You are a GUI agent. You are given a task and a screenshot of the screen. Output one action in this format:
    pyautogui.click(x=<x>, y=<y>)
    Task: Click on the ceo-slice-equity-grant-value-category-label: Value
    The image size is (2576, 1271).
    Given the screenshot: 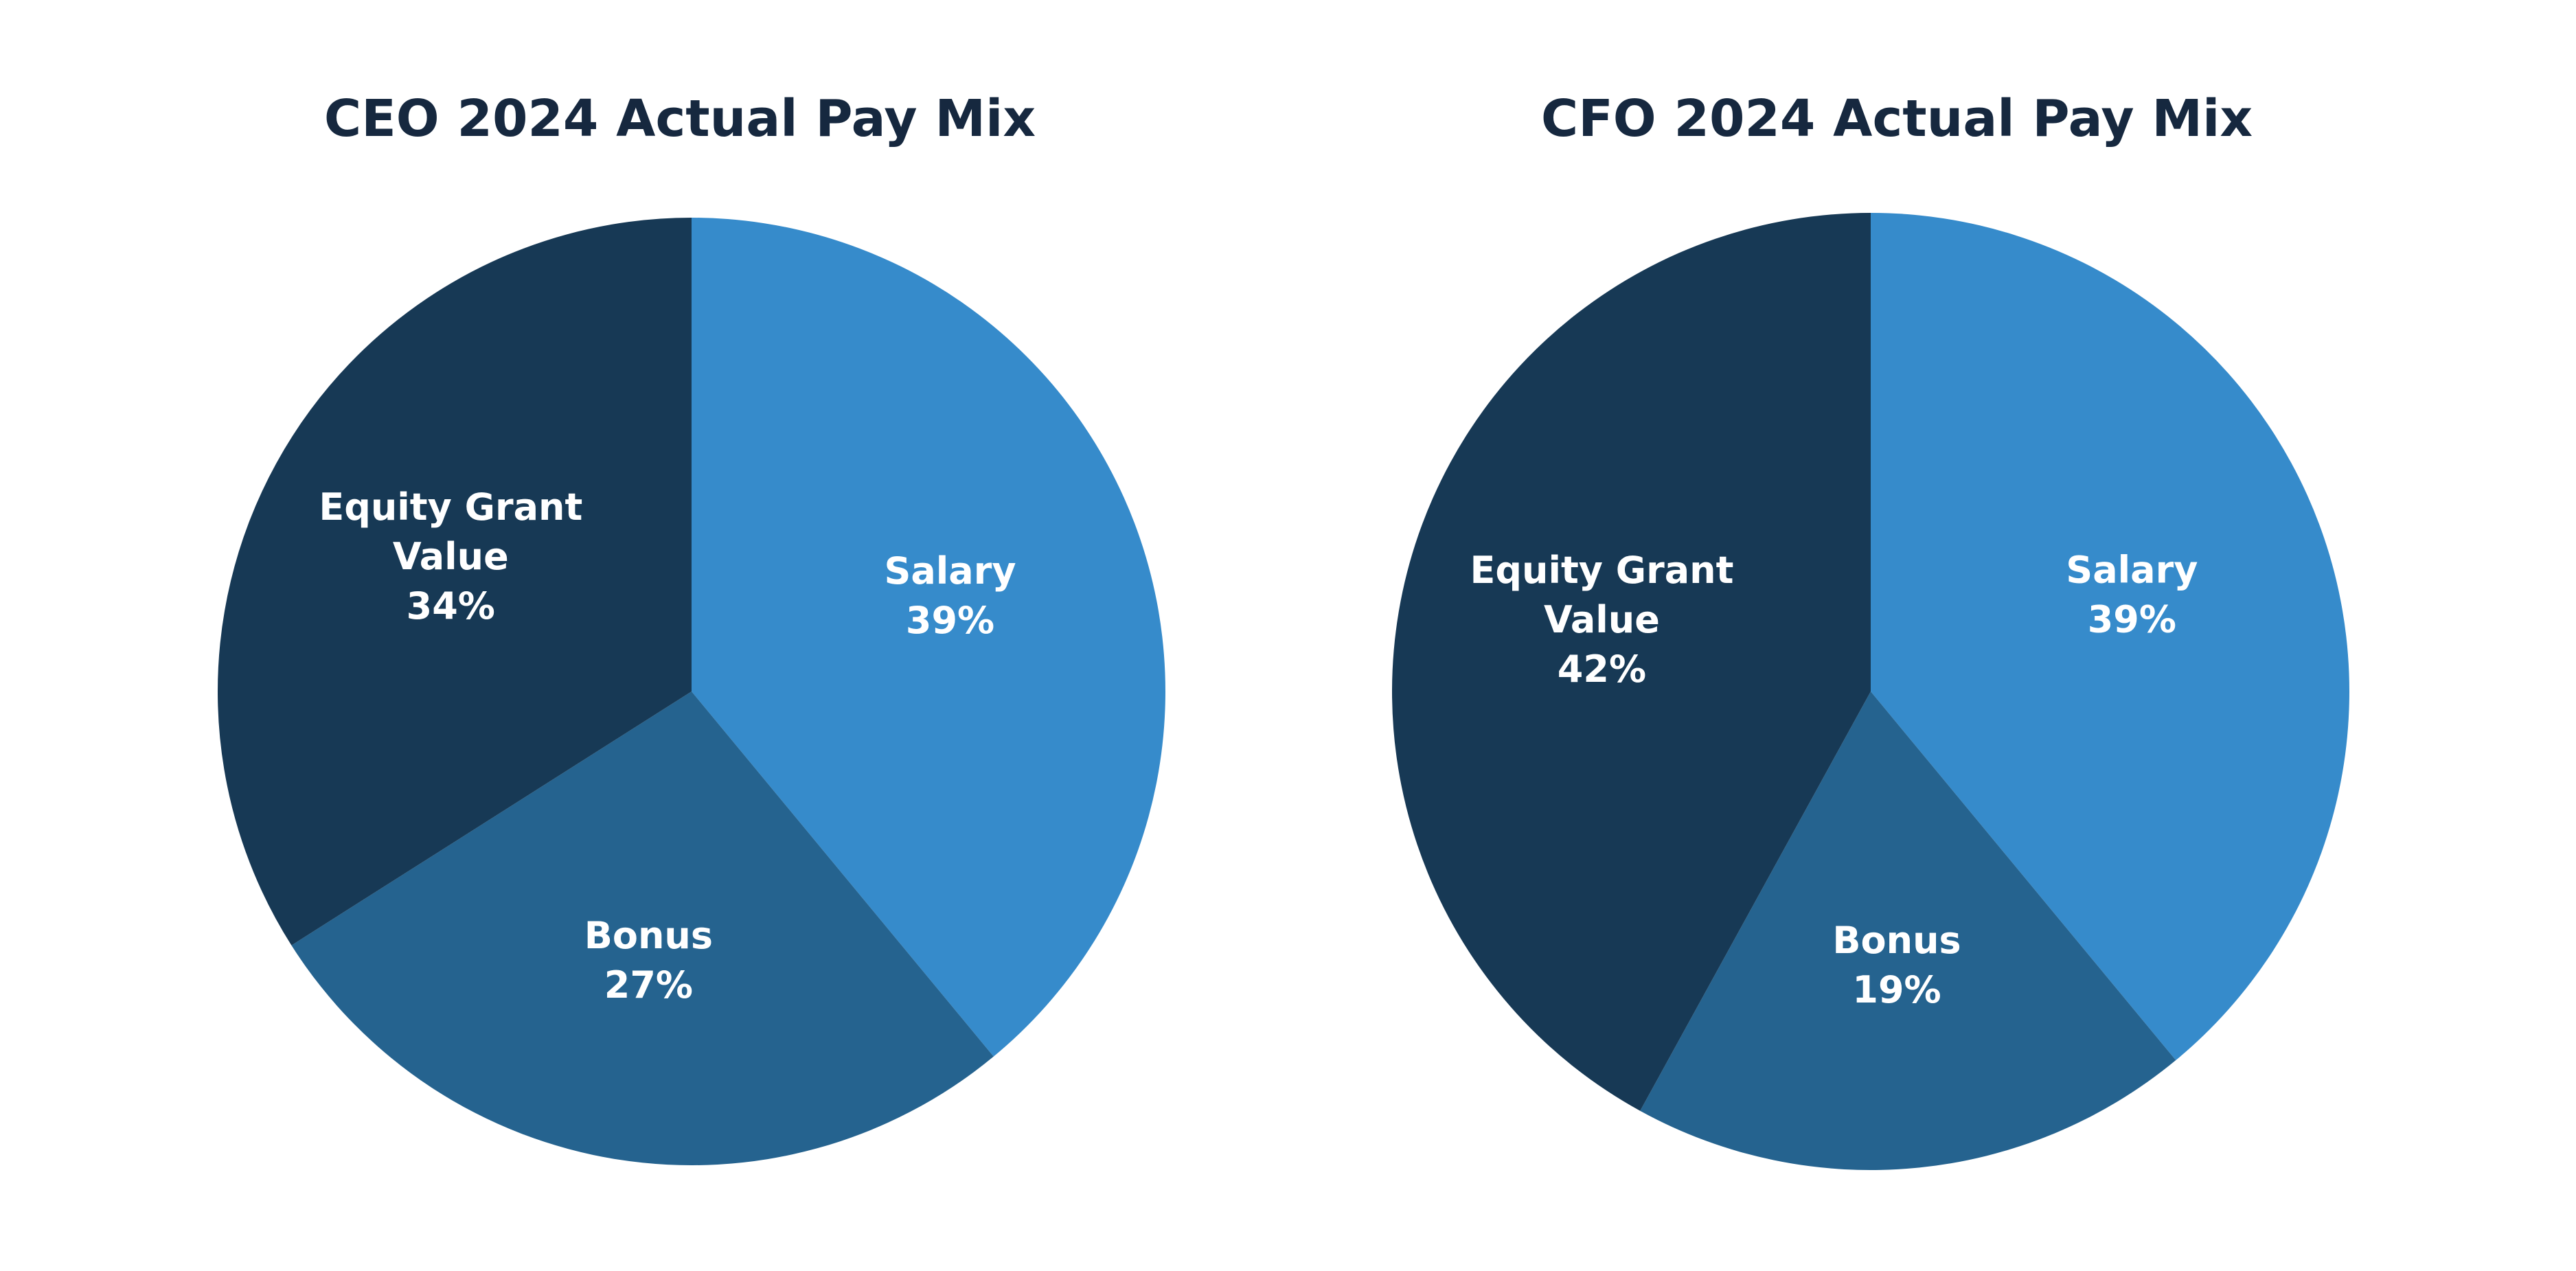 What is the action you would take?
    pyautogui.click(x=451, y=556)
    